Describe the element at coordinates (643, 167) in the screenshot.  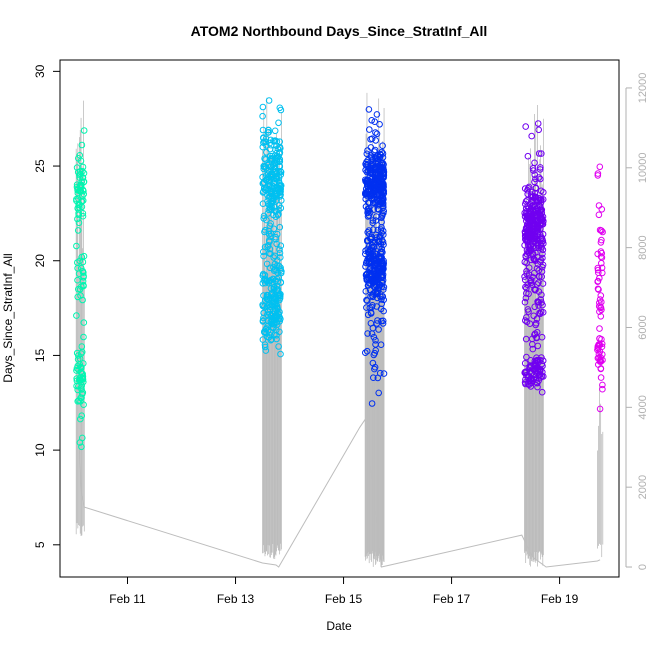
I see `y2-tick-label: 10000` at that location.